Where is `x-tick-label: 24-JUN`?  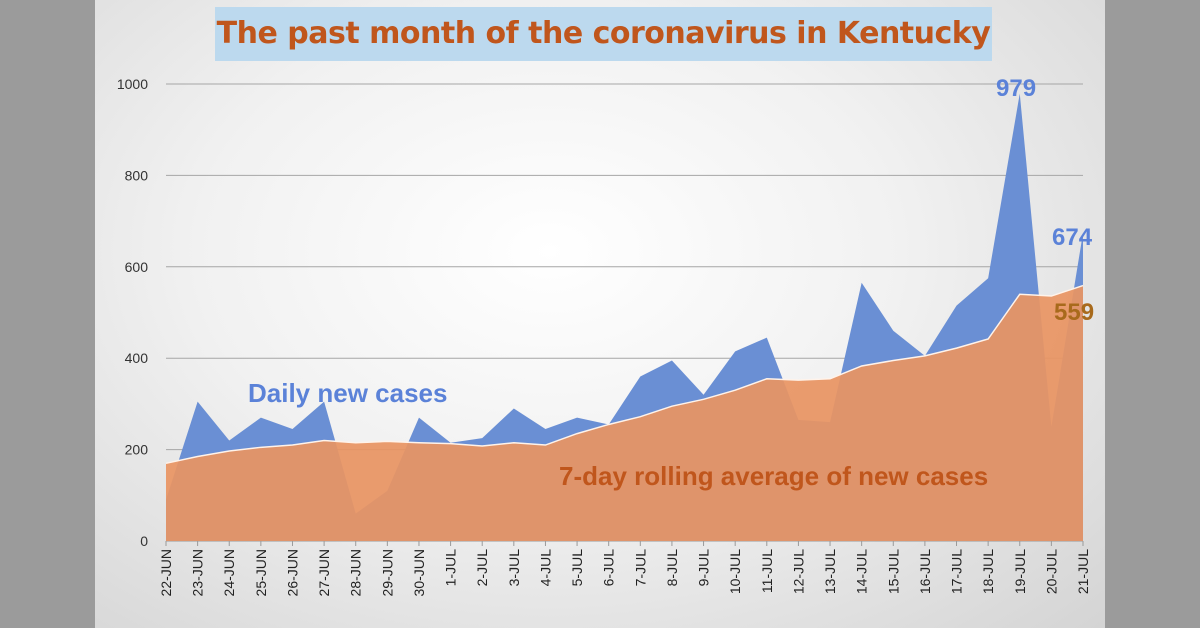
x-tick-label: 24-JUN is located at coordinates (229, 572).